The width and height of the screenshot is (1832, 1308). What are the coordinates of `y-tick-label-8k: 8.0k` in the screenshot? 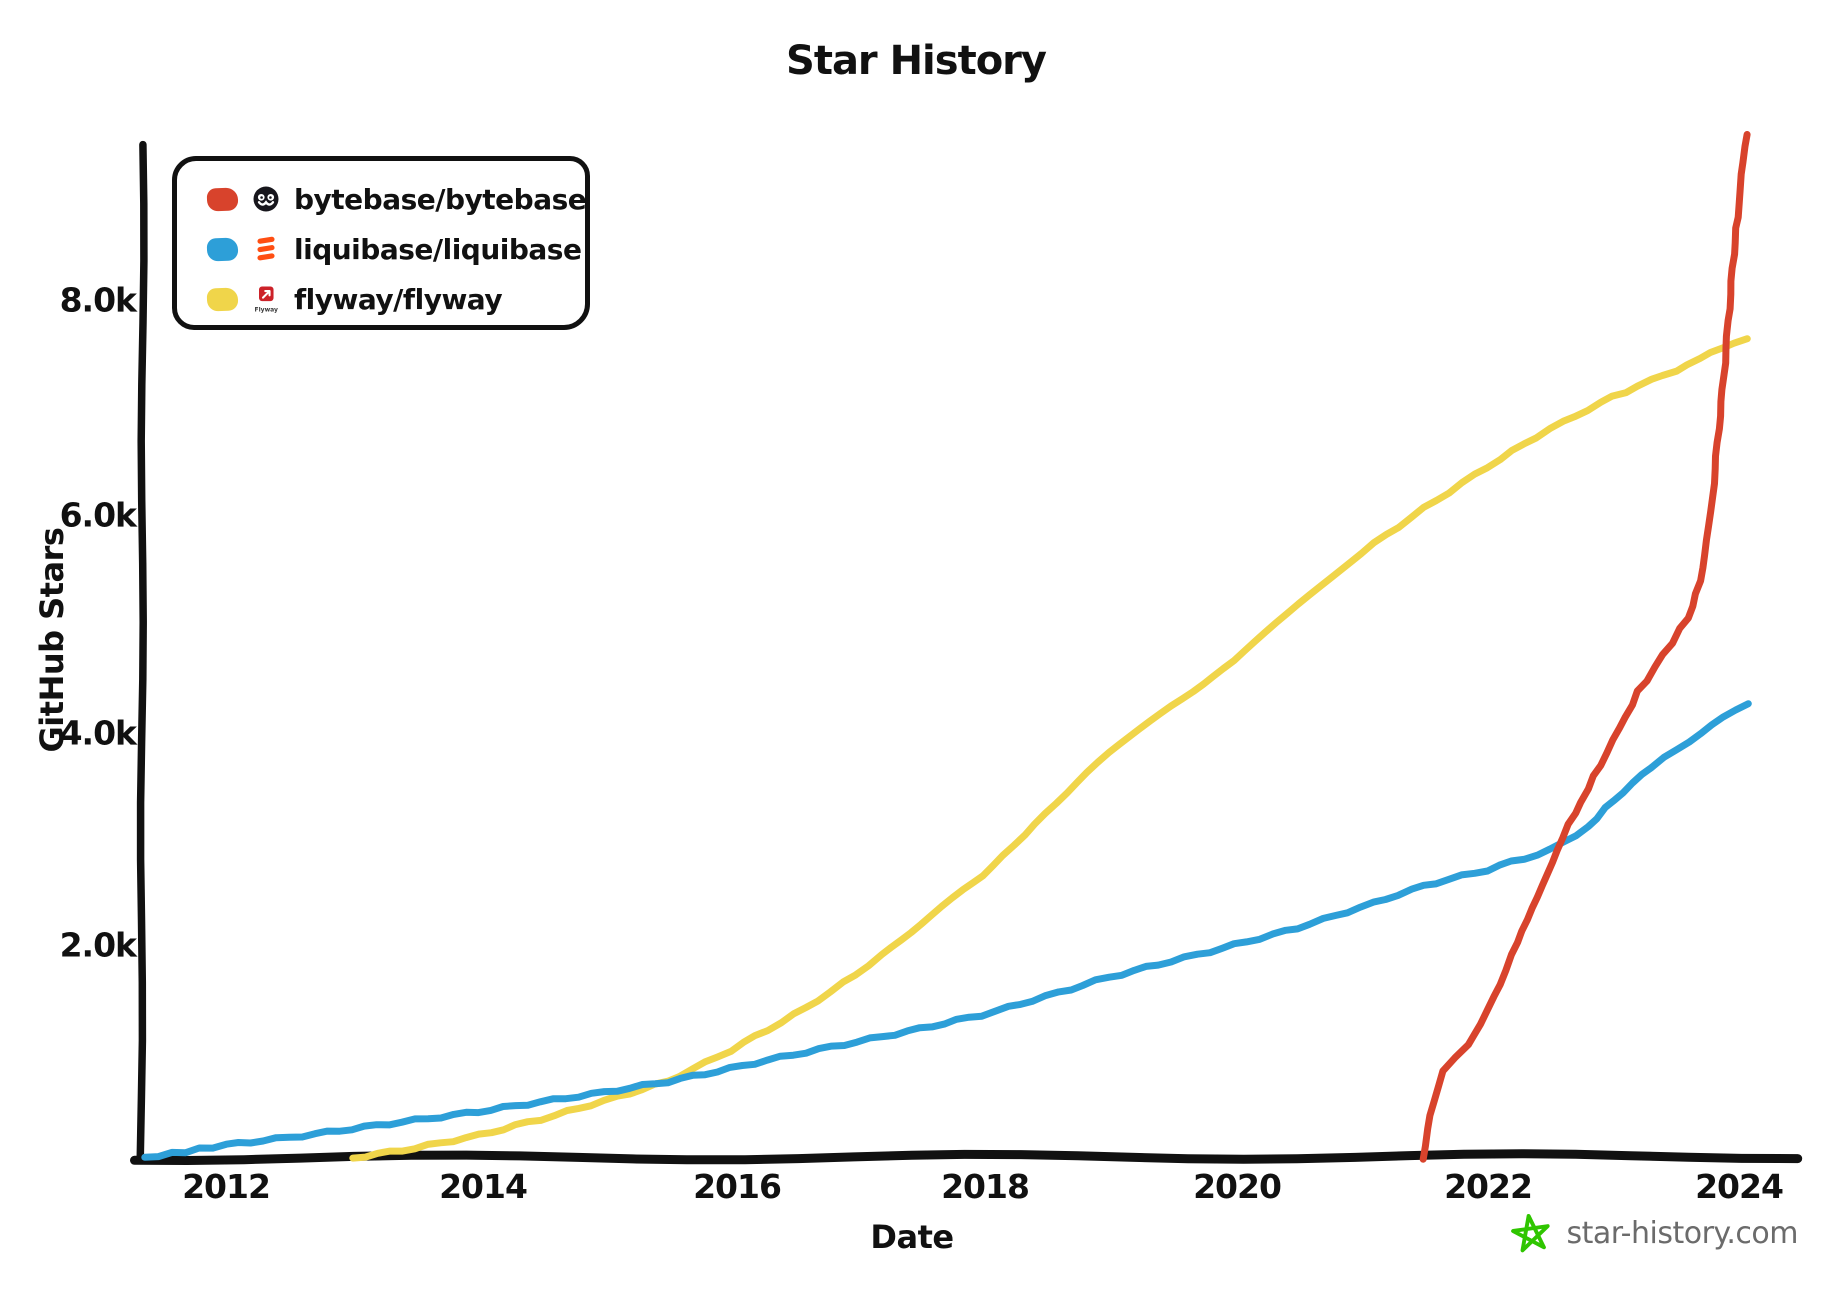 It's located at (98, 300).